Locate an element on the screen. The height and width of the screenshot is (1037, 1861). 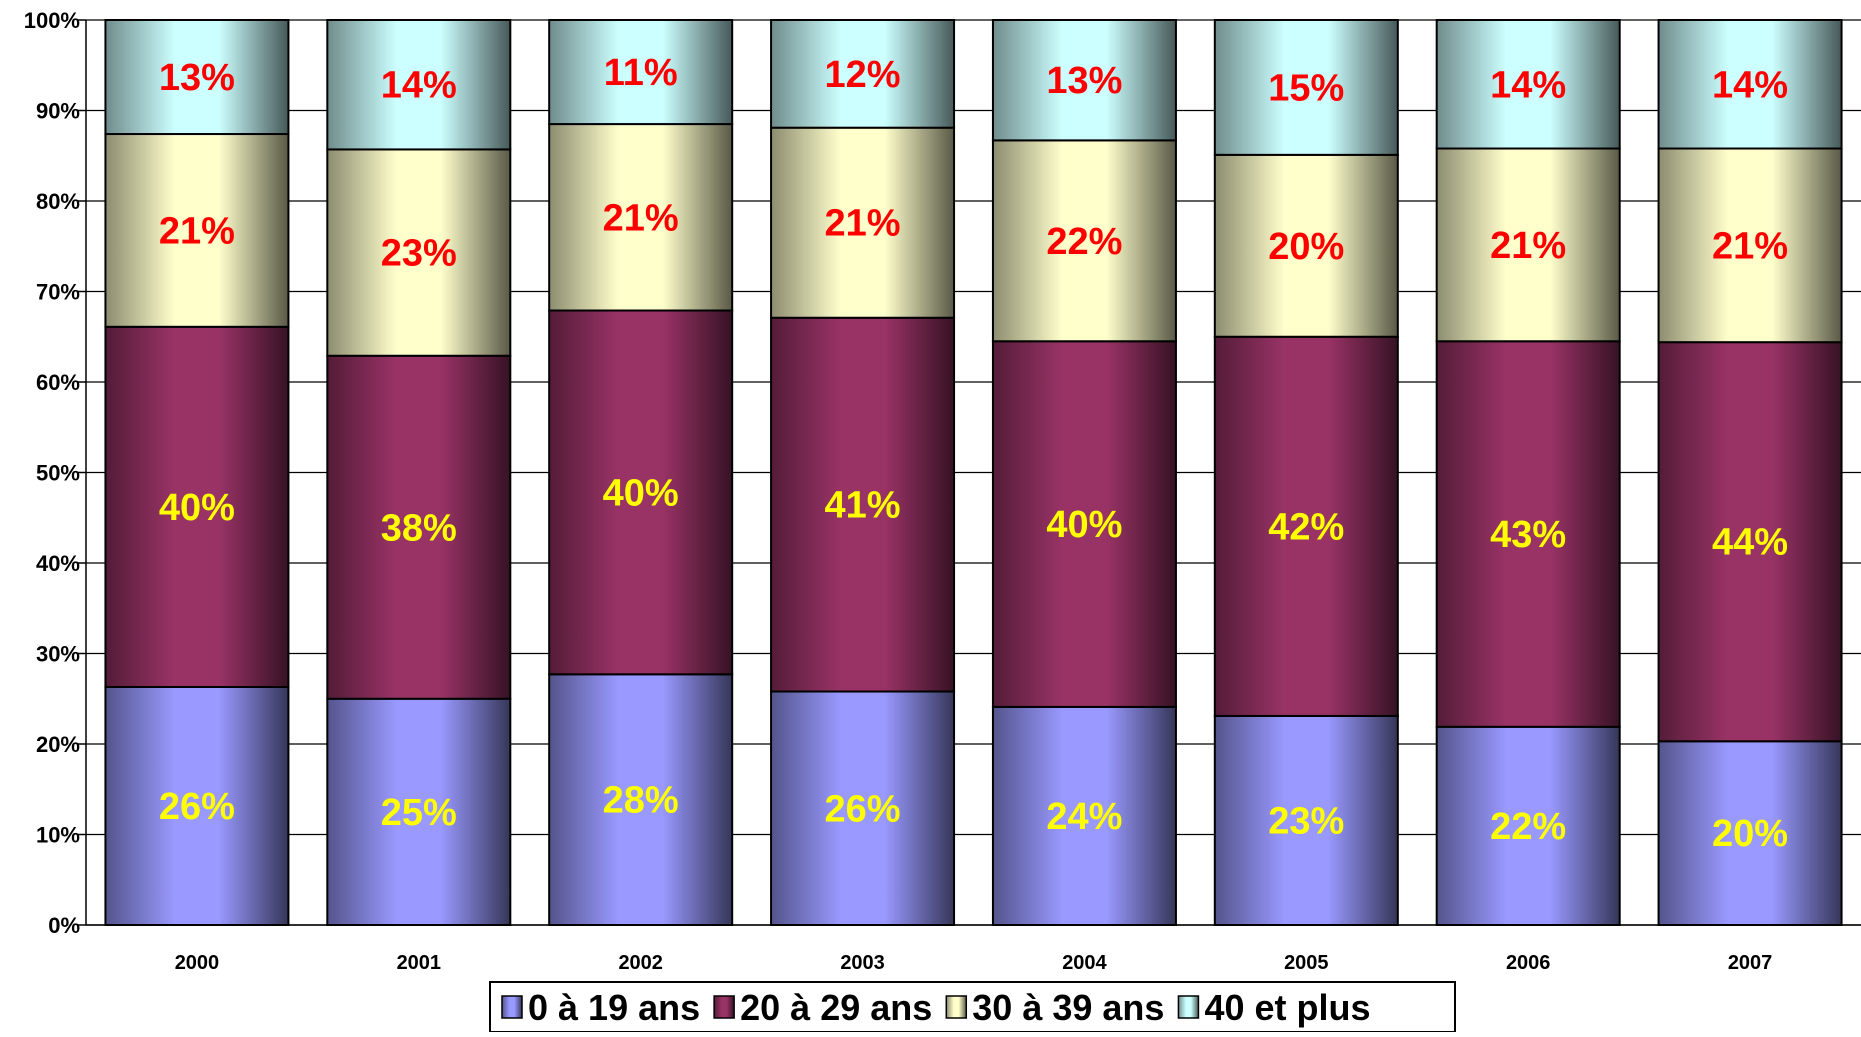
y-tick-label: 100% is located at coordinates (52, 20).